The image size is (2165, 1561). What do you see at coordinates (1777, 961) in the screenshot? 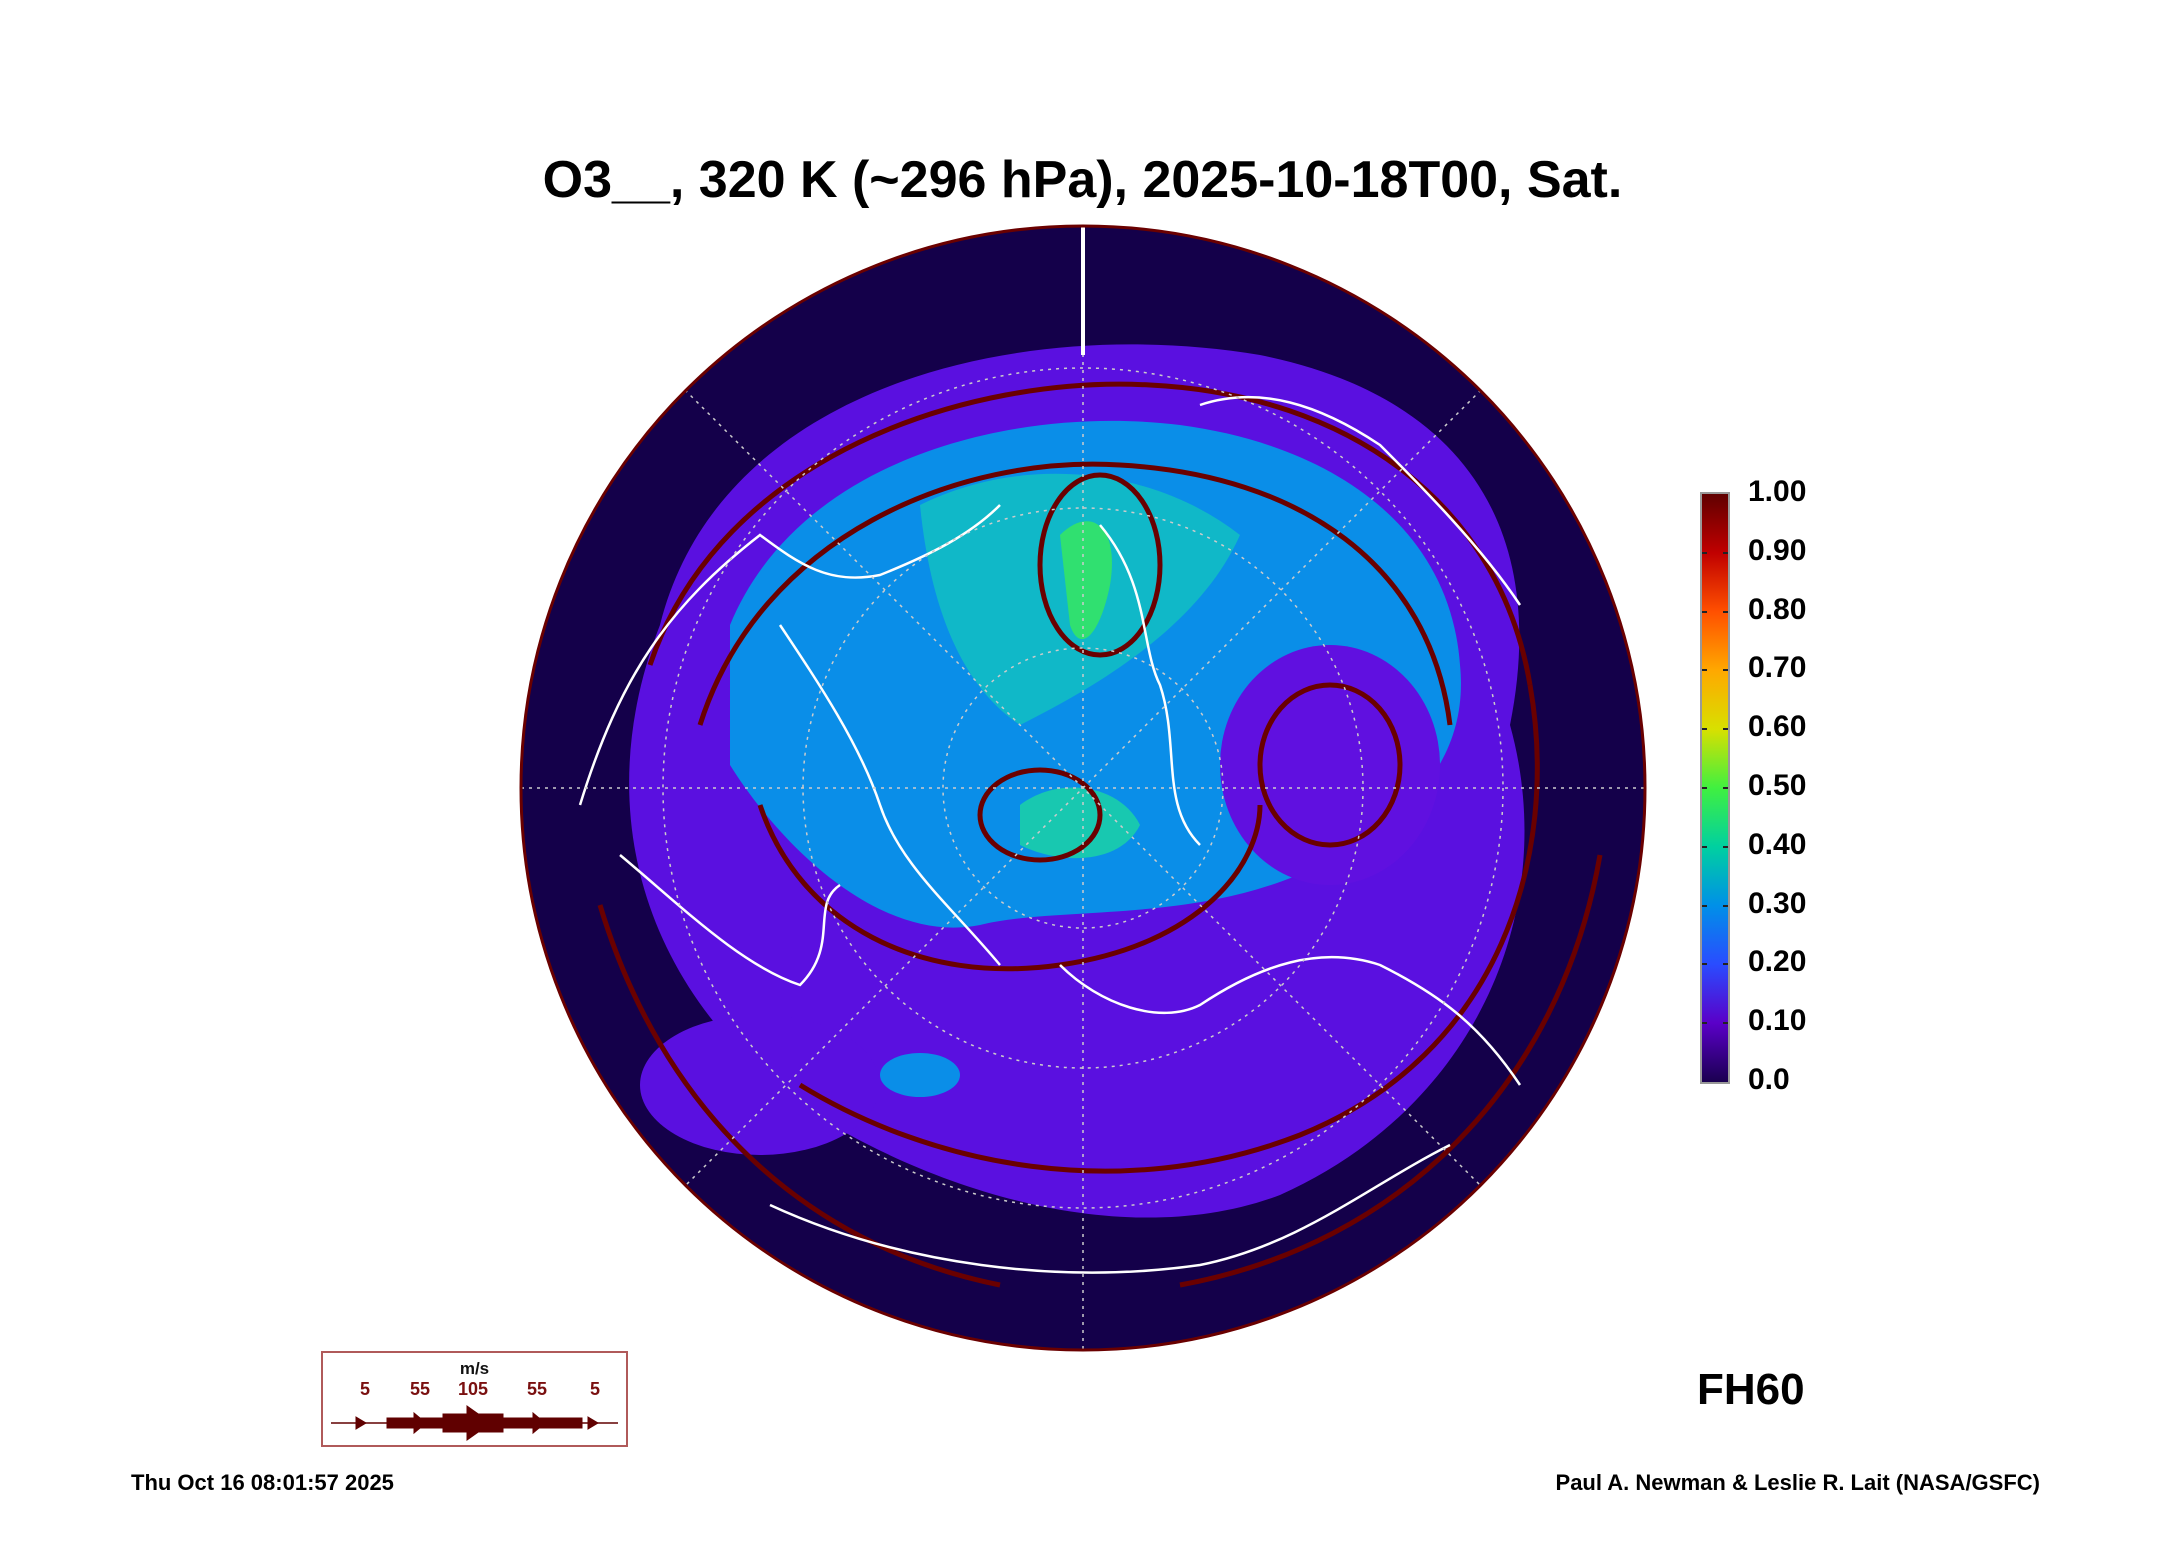
I see `colorbar-label: 0.20` at bounding box center [1777, 961].